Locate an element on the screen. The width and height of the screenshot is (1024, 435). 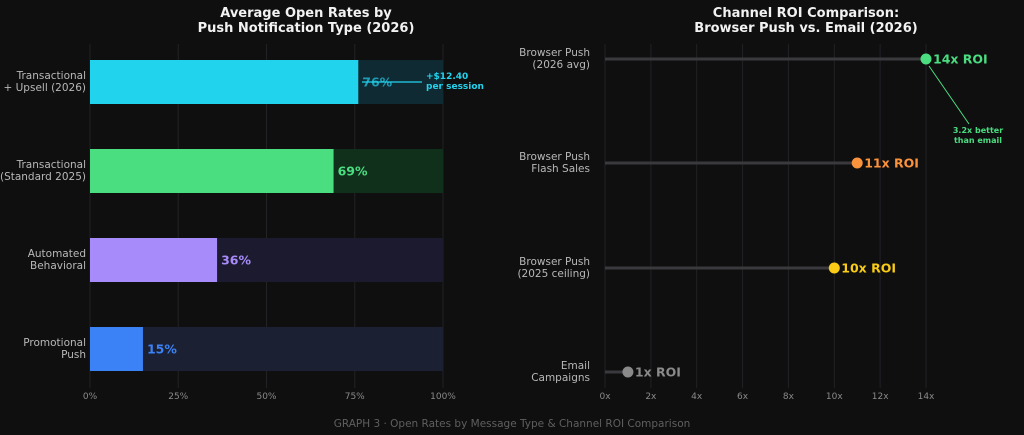
left-x-tick-label: 25% is located at coordinates (178, 397).